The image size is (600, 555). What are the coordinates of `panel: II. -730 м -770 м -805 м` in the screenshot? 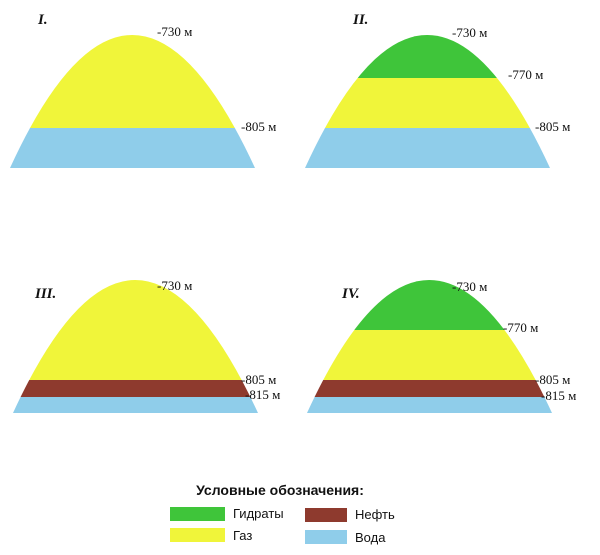 It's located at (437, 90).